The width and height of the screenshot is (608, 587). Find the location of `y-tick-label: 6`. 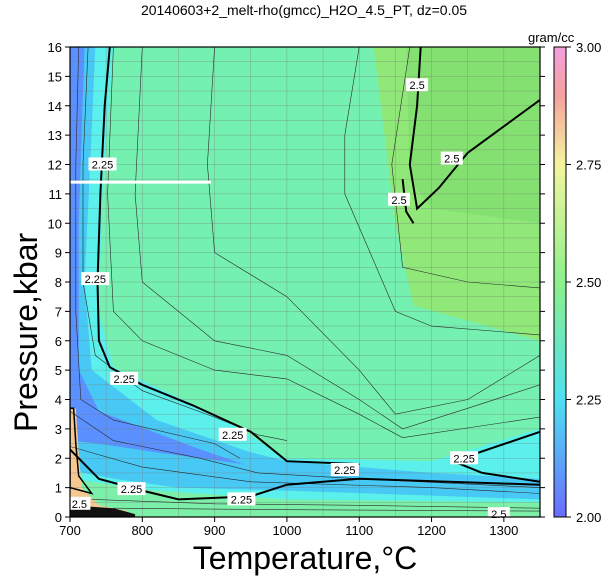

y-tick-label: 6 is located at coordinates (58, 341).